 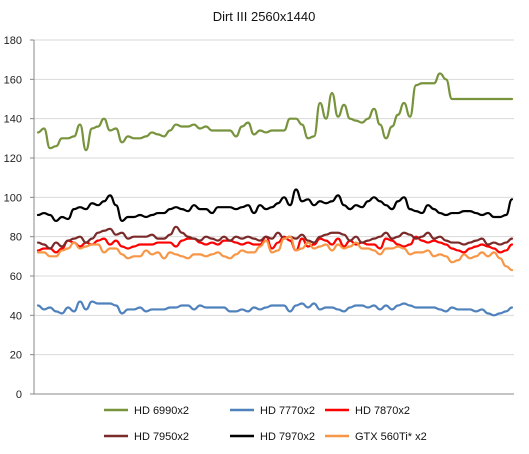 I want to click on y-tick-label: 20, so click(x=16, y=356).